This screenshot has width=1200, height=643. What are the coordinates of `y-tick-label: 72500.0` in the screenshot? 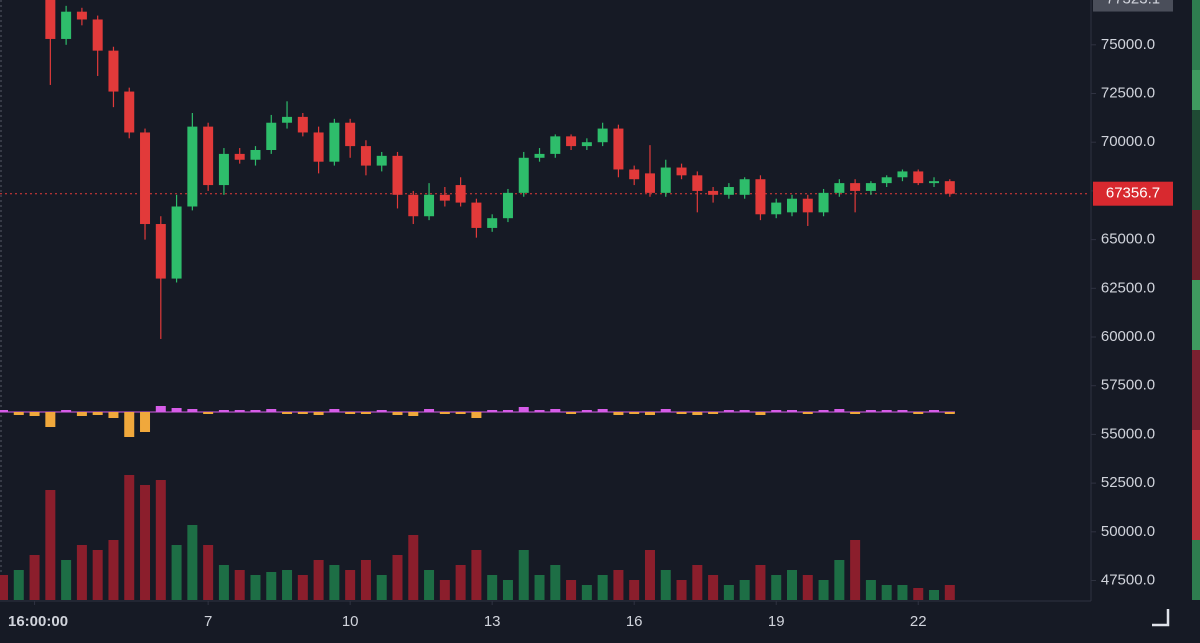 It's located at (1128, 92).